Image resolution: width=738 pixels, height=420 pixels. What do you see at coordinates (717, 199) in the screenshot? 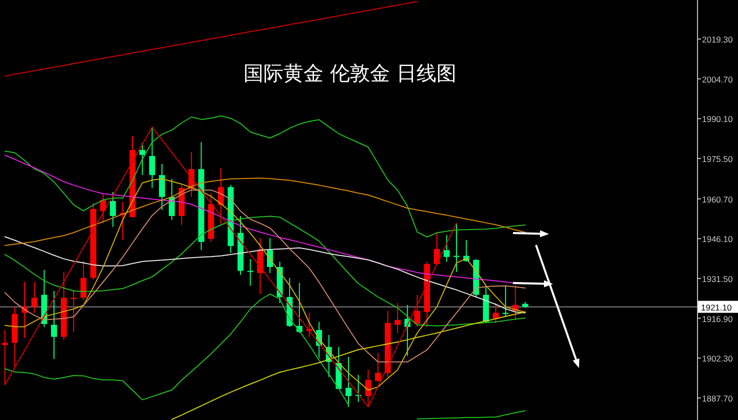
I see `y-tick-label: 1960.70` at bounding box center [717, 199].